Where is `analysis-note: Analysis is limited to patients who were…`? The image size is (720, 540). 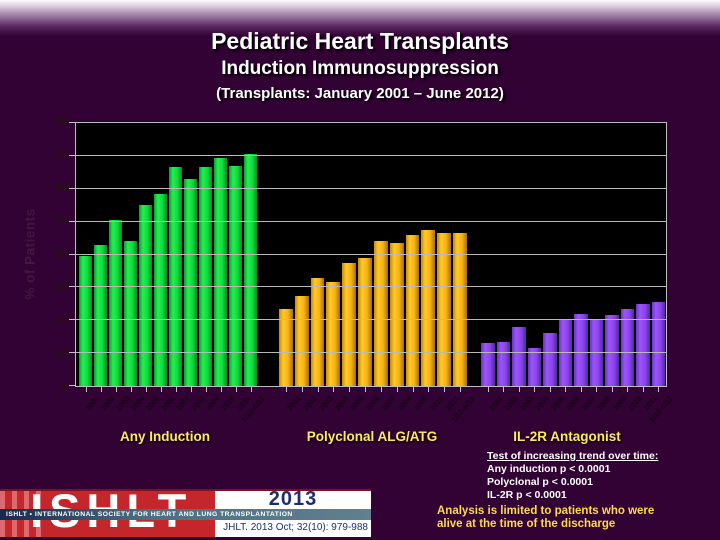
analysis-note: Analysis is limited to patients who were… is located at coordinates (545, 517).